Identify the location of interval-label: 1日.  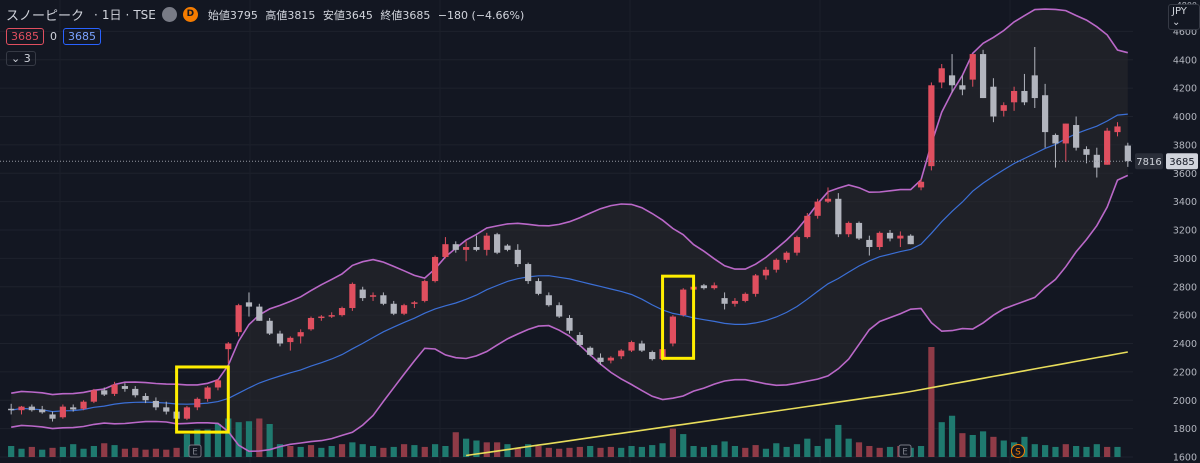
(111, 15).